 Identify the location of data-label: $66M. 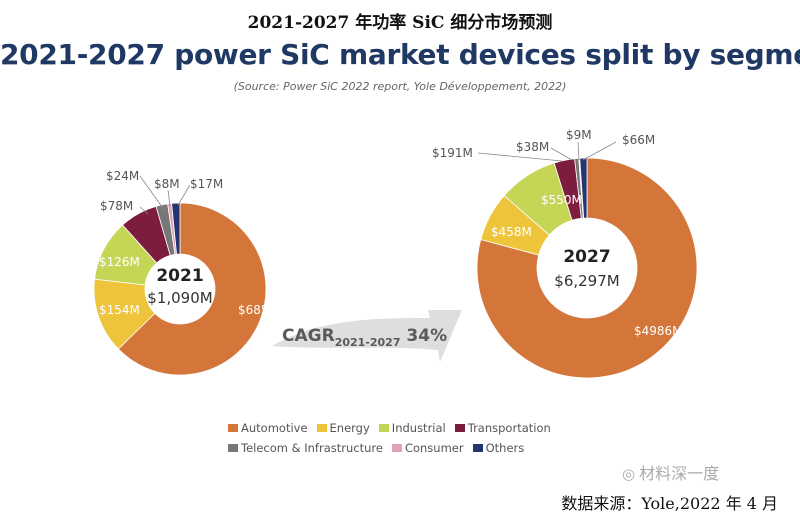
(638, 140).